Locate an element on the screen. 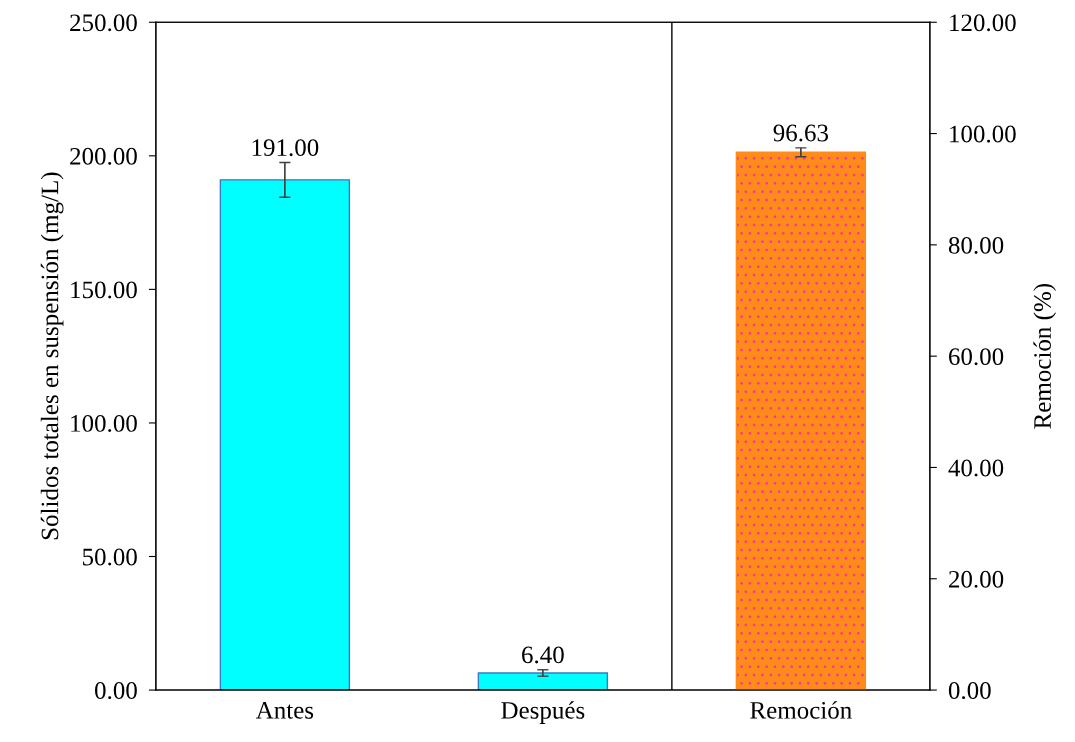 The width and height of the screenshot is (1075, 742). y2-tick-label: 100.00 is located at coordinates (983, 134).